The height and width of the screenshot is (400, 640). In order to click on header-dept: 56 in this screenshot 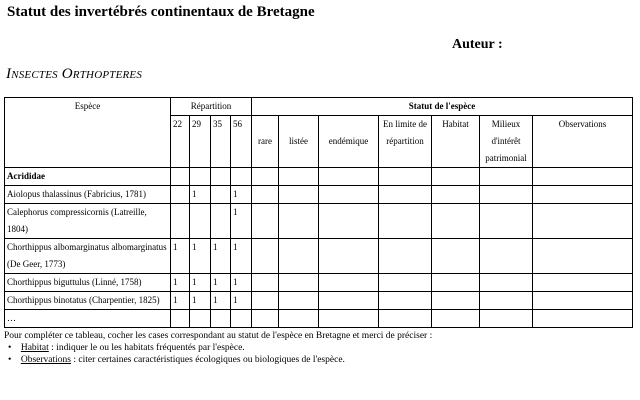, I will do `click(241, 141)`.